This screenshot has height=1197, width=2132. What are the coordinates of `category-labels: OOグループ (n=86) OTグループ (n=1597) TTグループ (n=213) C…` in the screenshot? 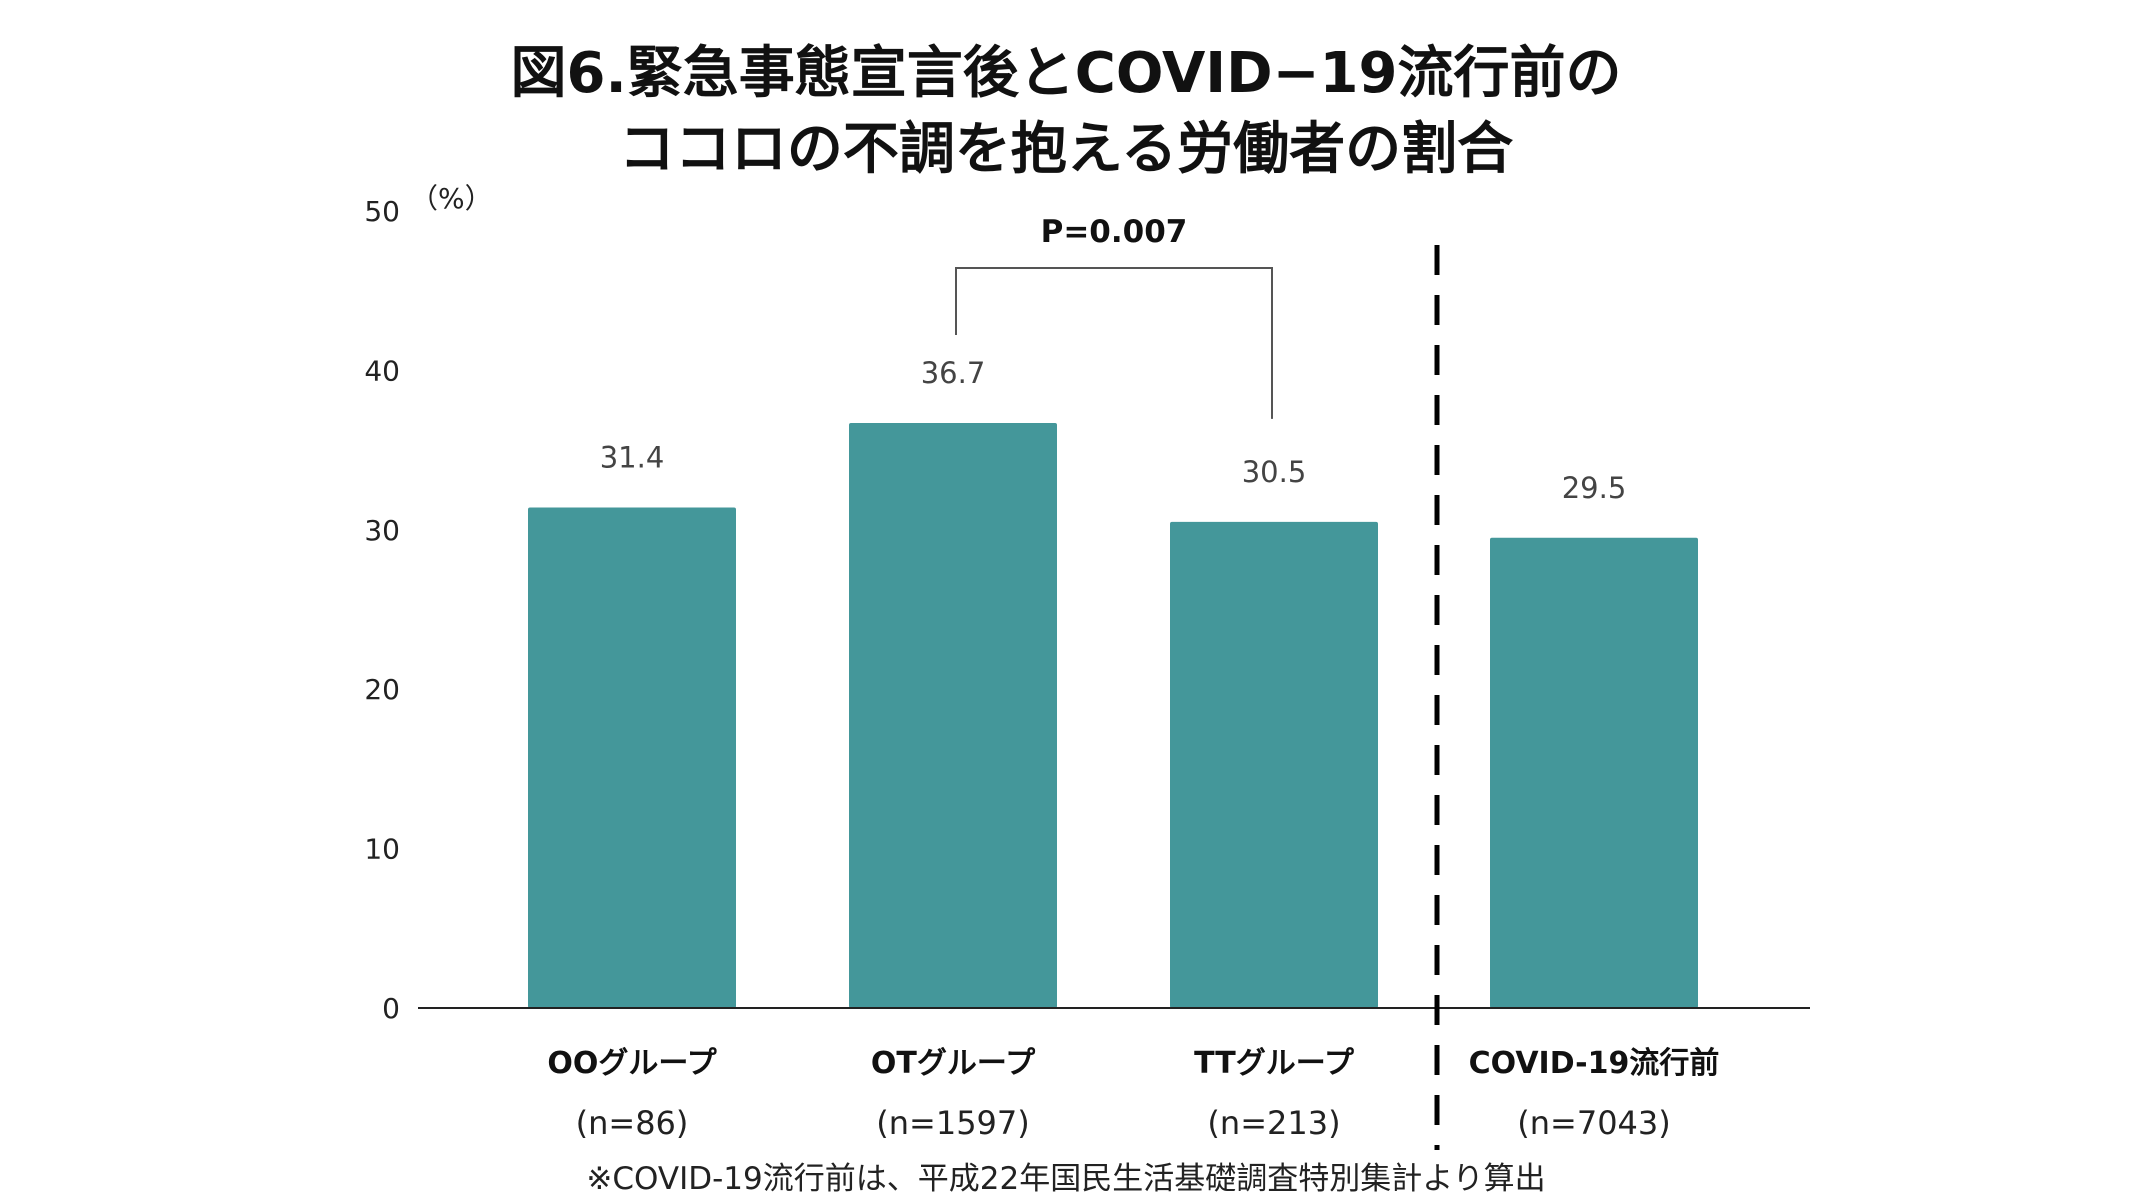 It's located at (1133, 1094).